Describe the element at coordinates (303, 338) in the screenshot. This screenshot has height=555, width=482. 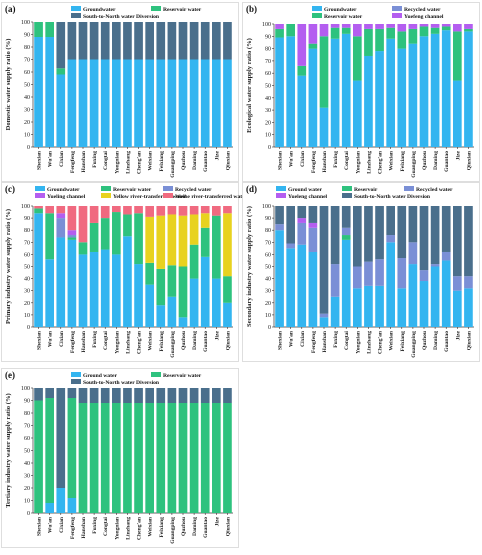
I see `x-tick-label: Cixian` at that location.